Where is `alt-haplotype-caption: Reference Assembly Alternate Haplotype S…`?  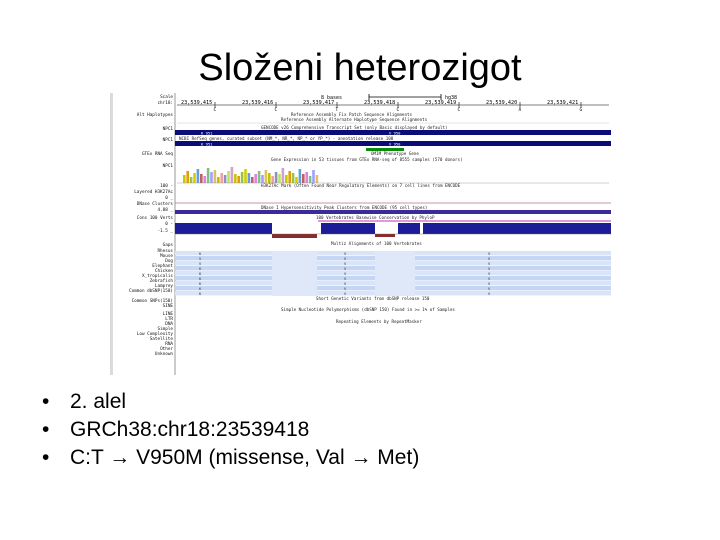
alt-haplotype-caption: Reference Assembly Alternate Haplotype S… is located at coordinates (354, 119).